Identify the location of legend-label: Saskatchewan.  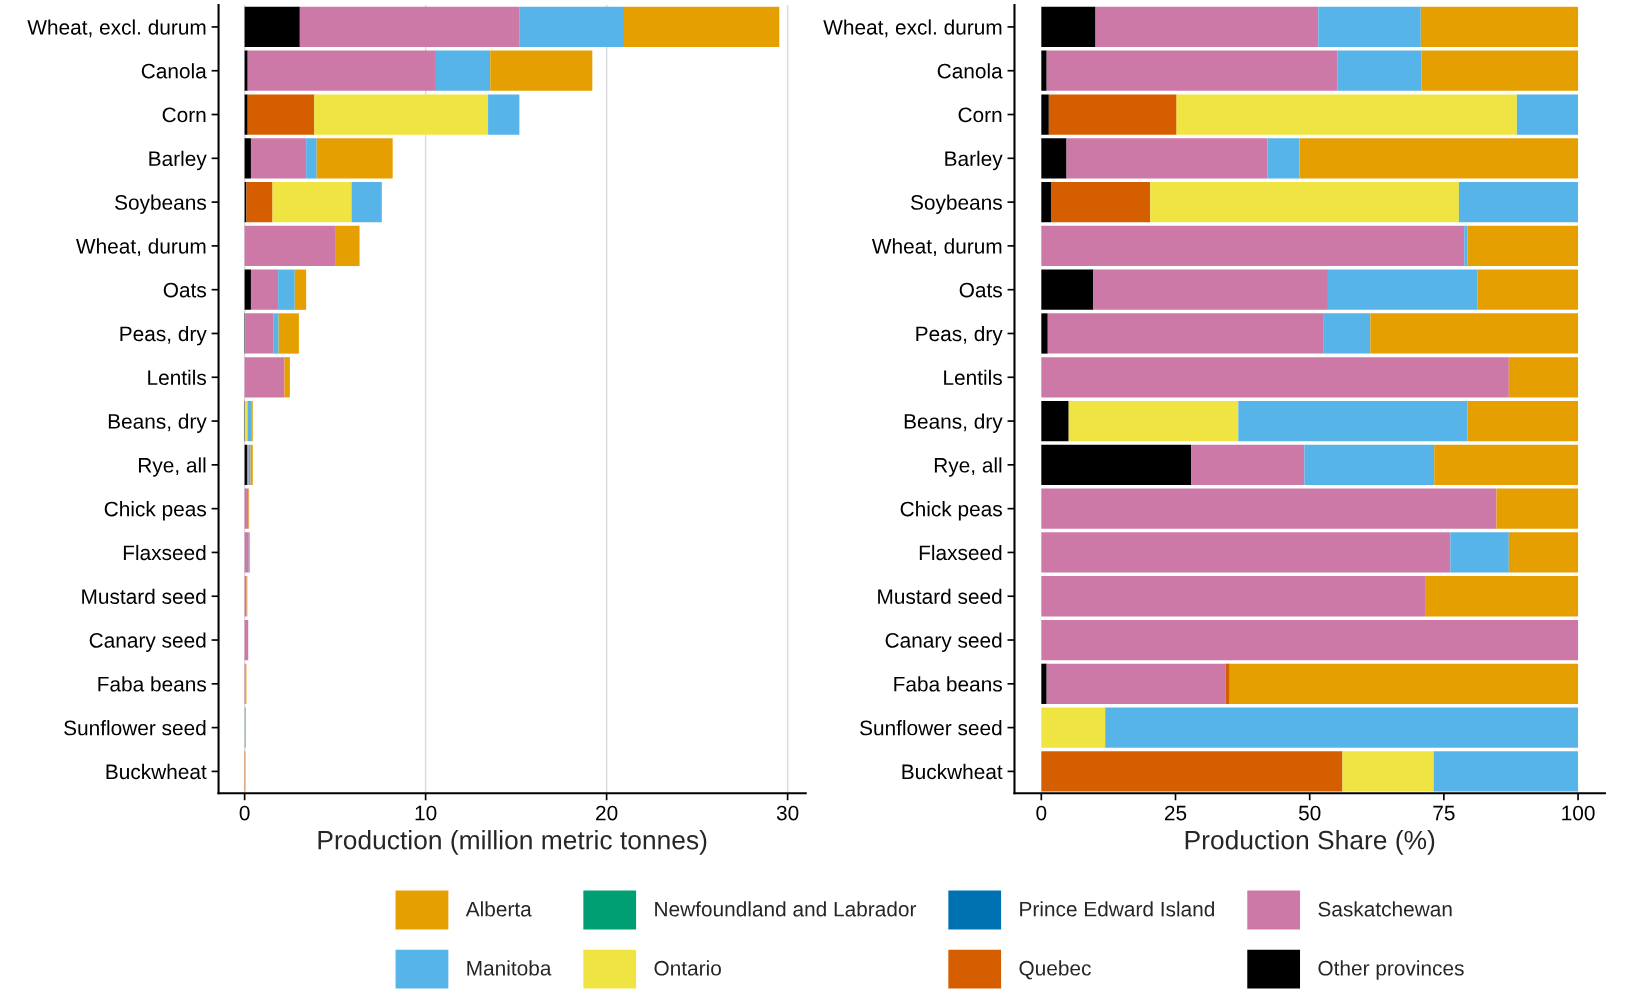
(1385, 909).